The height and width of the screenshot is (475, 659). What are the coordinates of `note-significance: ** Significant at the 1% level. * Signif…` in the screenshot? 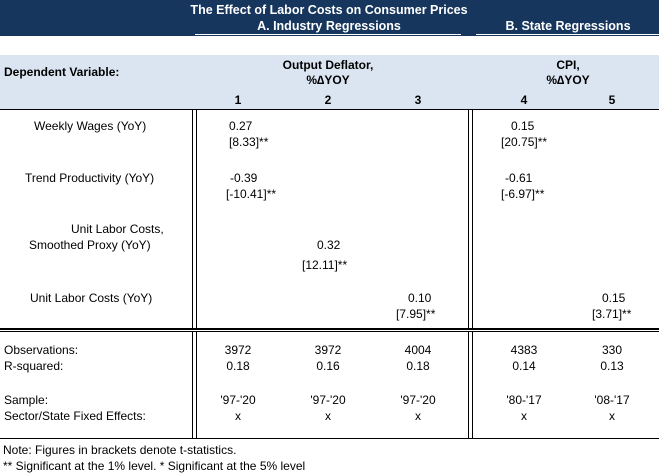 It's located at (154, 466).